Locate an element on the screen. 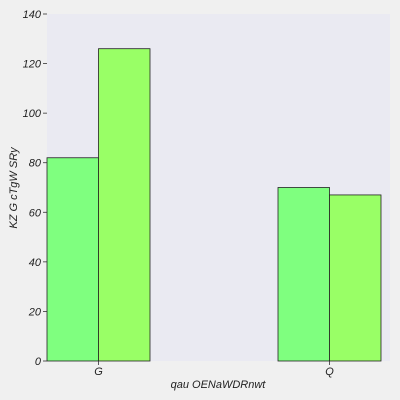 Image resolution: width=400 pixels, height=400 pixels. y-tick-label: 20 is located at coordinates (35, 312).